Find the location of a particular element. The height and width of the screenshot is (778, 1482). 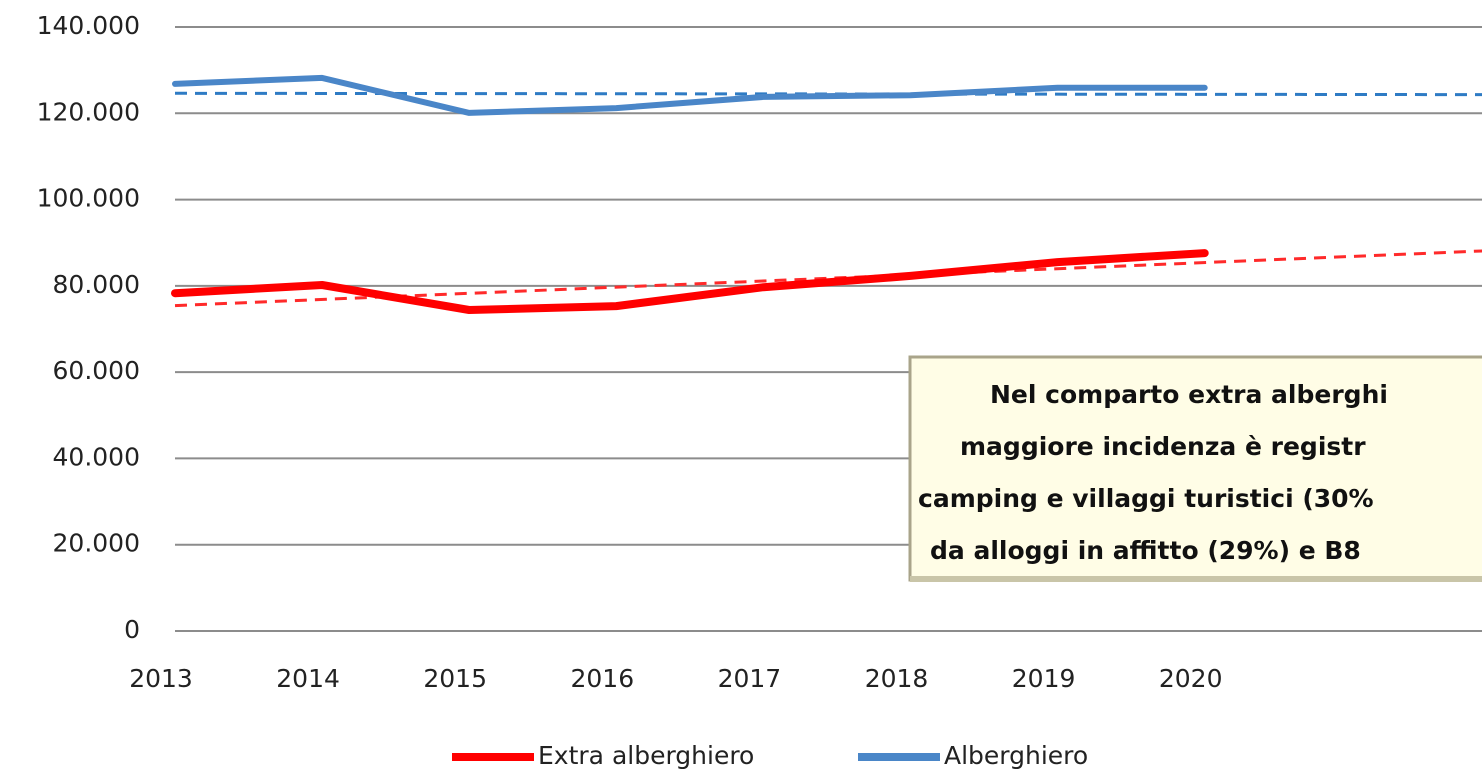

annotation-text: maggiore incidenza è registr is located at coordinates (1163, 446).